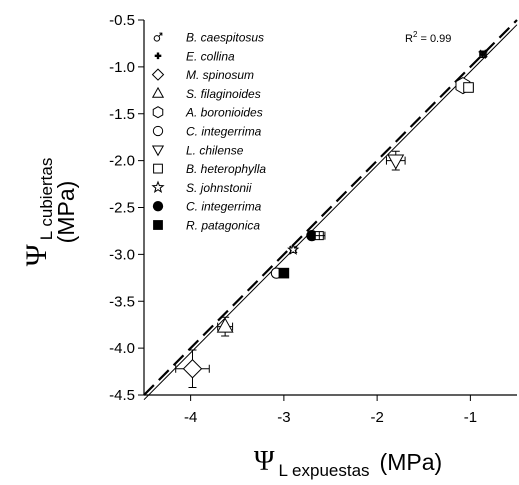 Image resolution: width=519 pixels, height=485 pixels. I want to click on y-axis-label: Ψ L cubiertas, so click(38, 212).